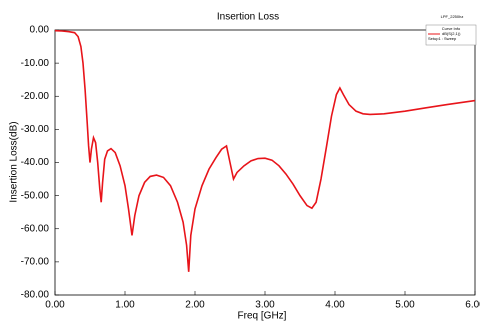 This screenshot has height=322, width=480. Describe the element at coordinates (40, 30) in the screenshot. I see `y-tick-label: 0.00` at that location.